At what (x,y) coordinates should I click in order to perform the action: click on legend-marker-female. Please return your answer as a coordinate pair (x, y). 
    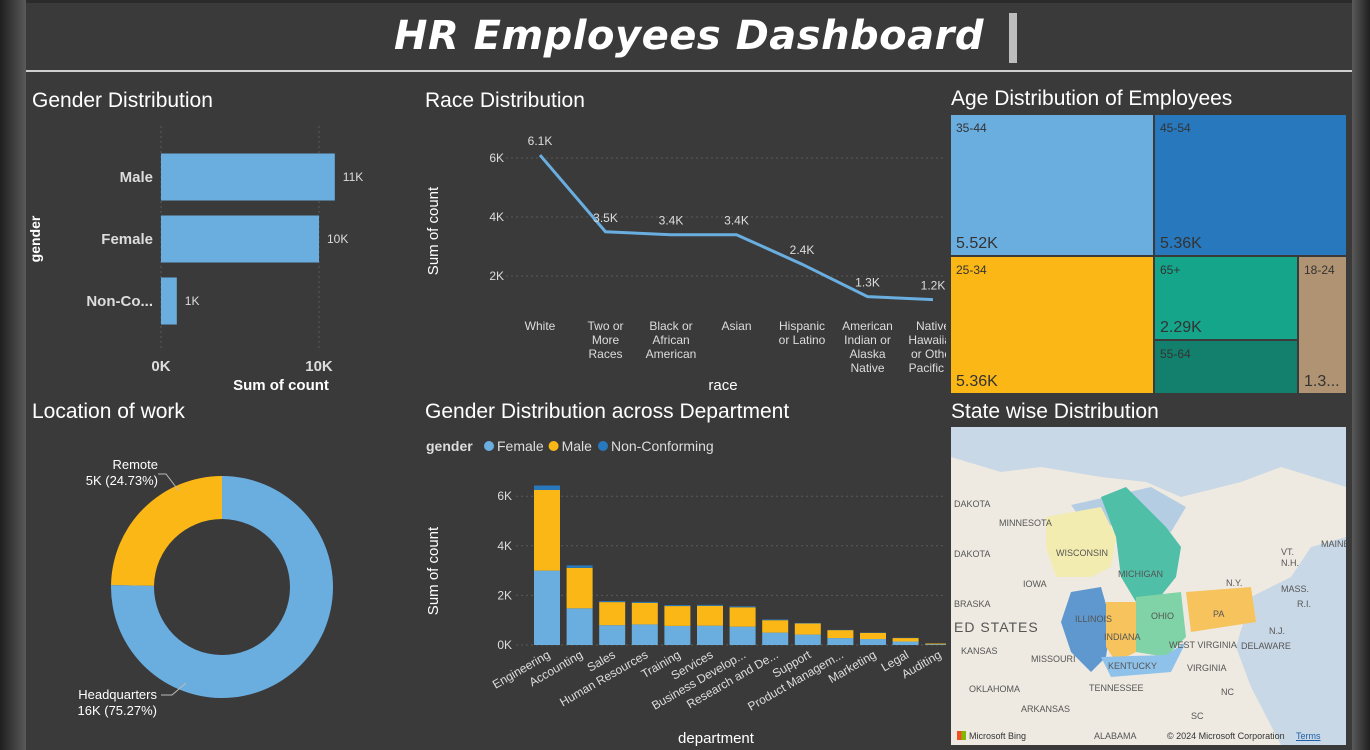
    Looking at the image, I should click on (489, 446).